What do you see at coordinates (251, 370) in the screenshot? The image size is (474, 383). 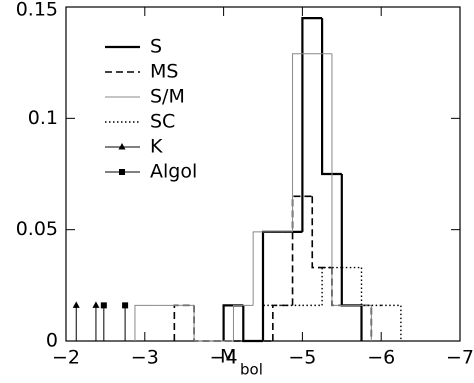 I see `x-axis-label-sub: bol` at bounding box center [251, 370].